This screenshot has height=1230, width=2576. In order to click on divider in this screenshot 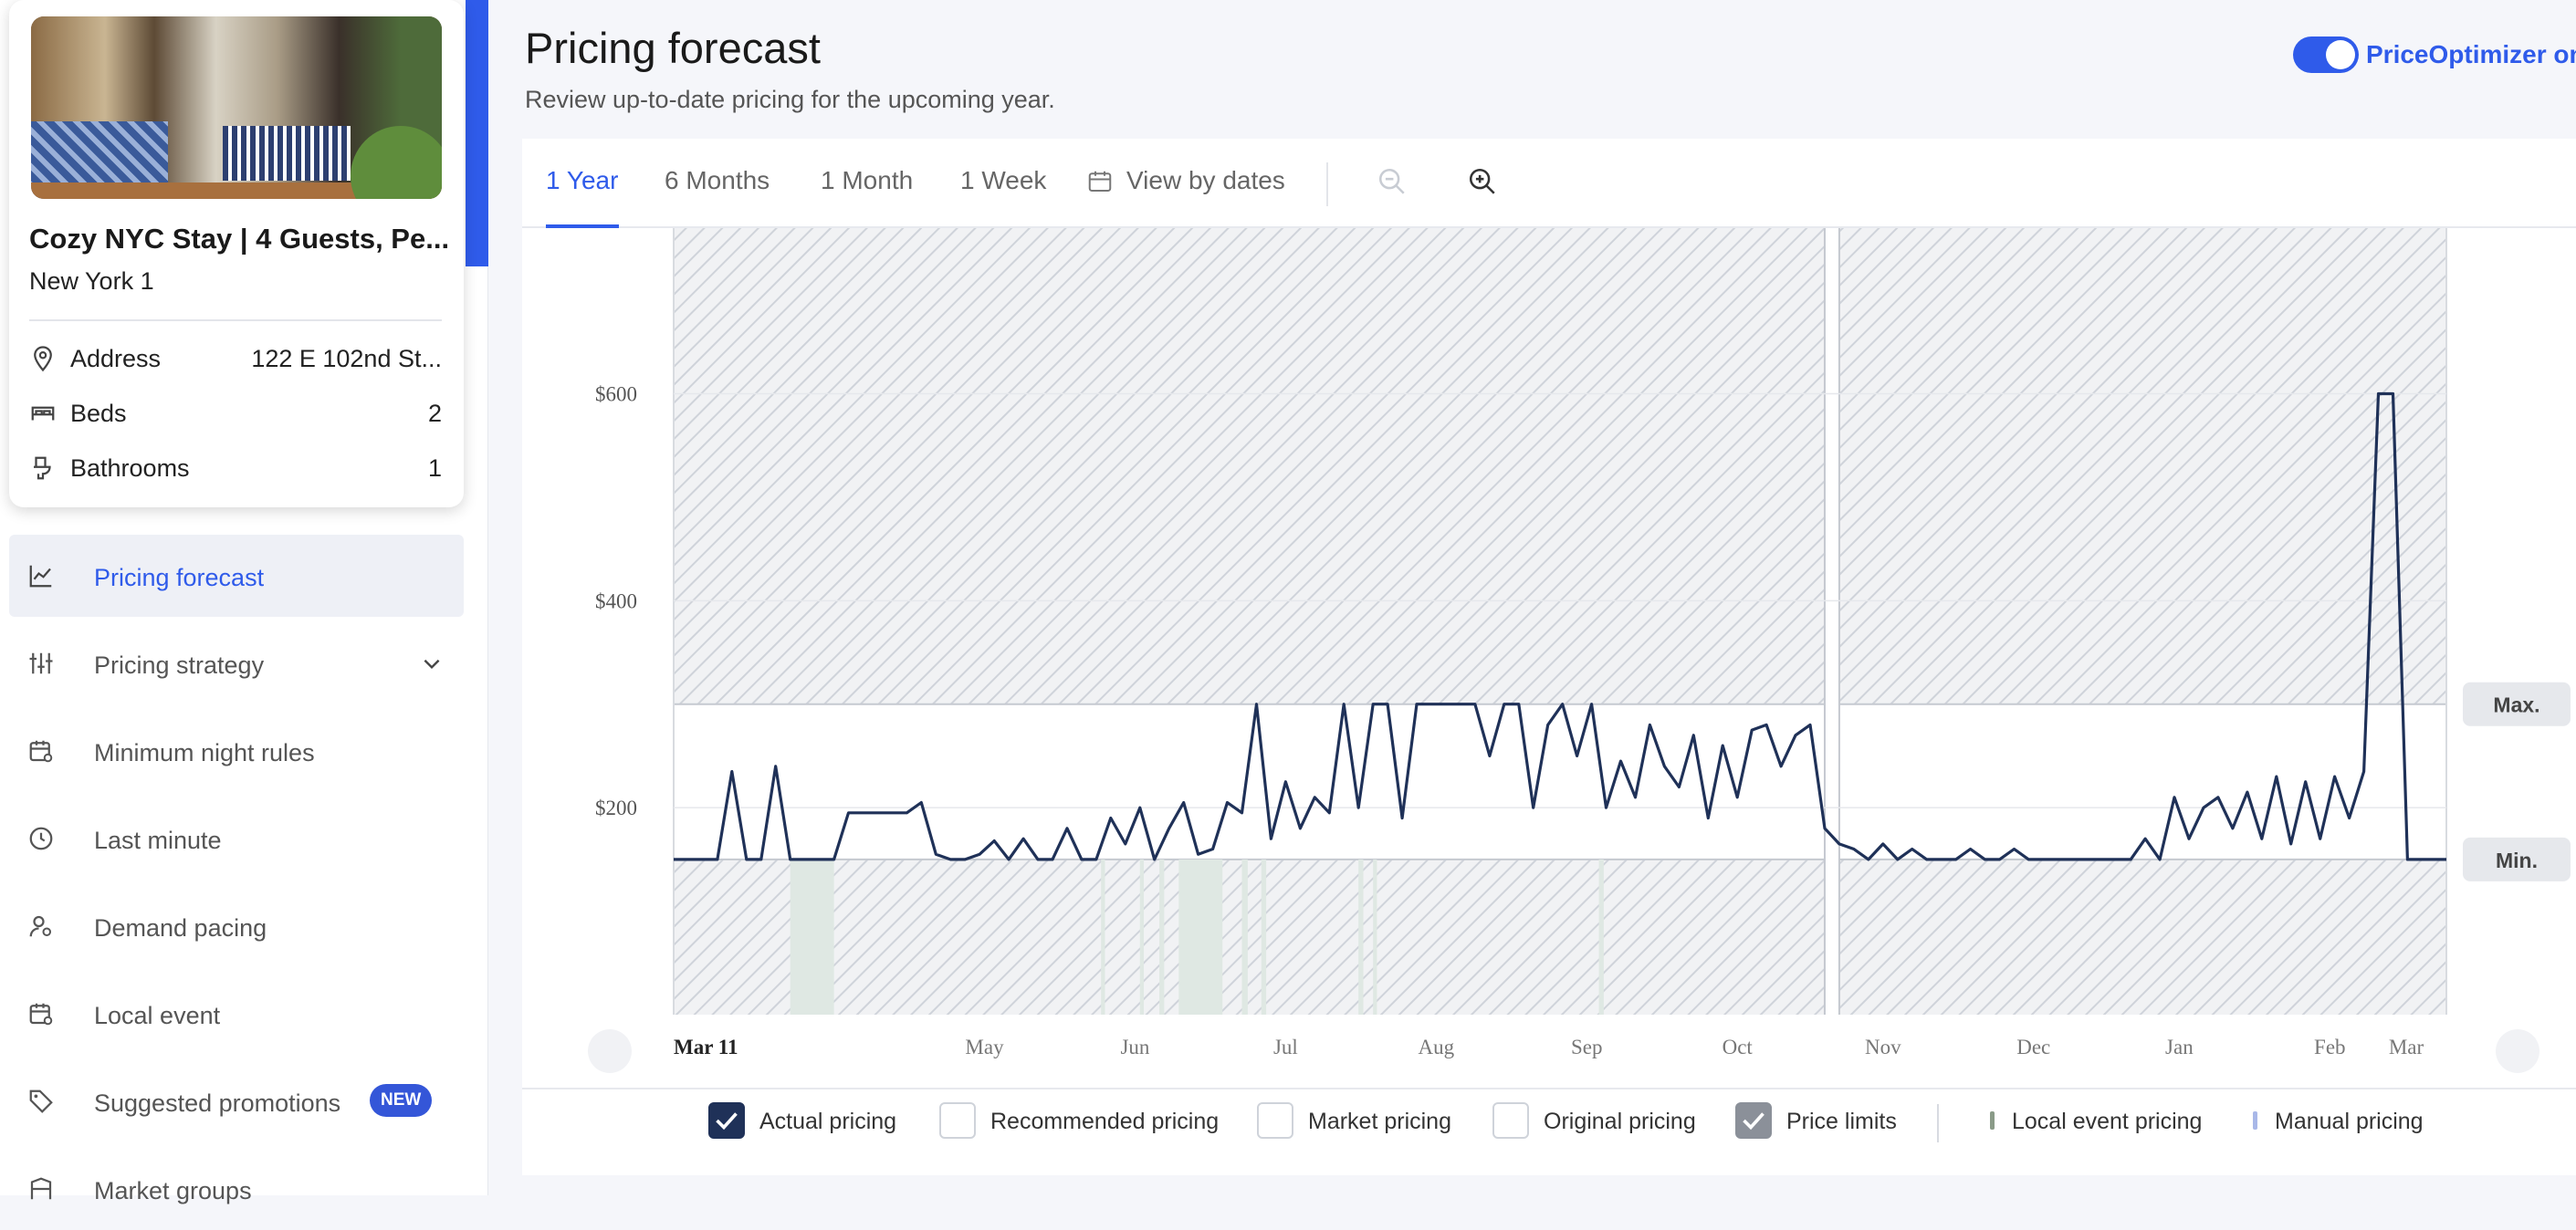, I will do `click(236, 320)`.